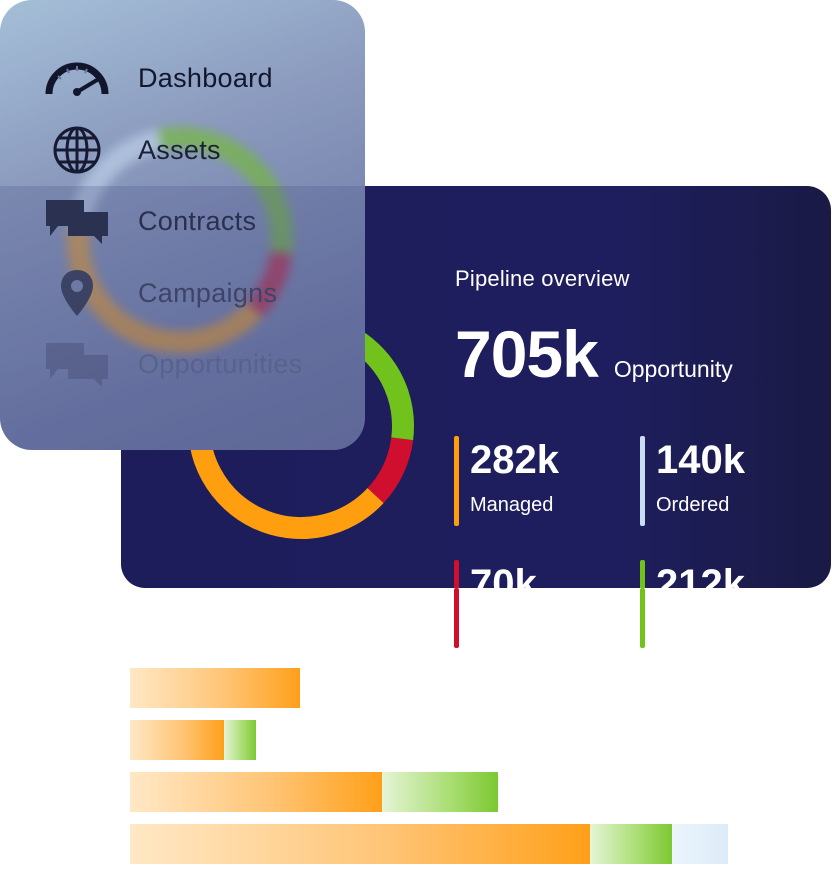 The image size is (832, 894). I want to click on globe-icon, so click(77, 150).